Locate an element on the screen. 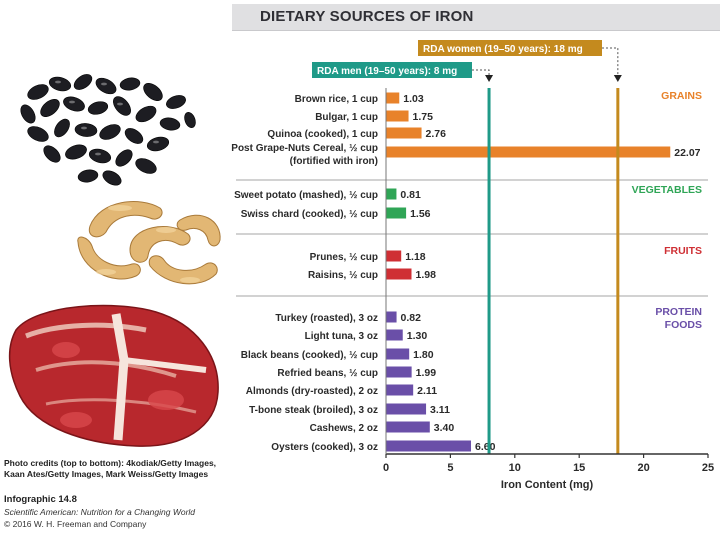  group-label: FRUITS is located at coordinates (683, 251).